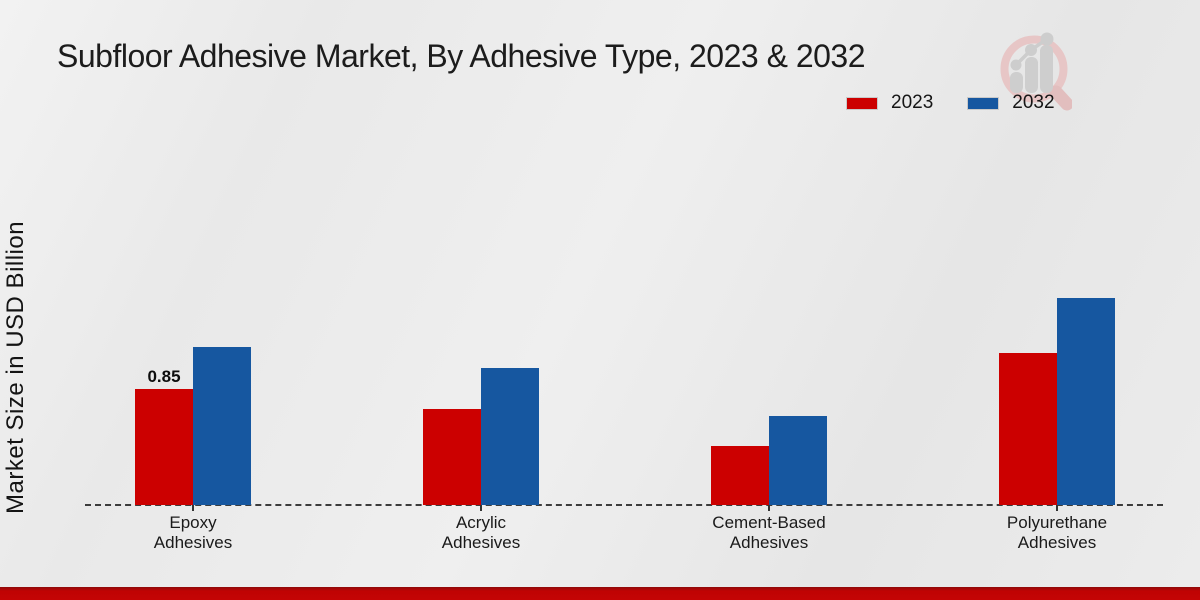 This screenshot has height=600, width=1200. I want to click on x-axis-dashed-line, so click(624, 505).